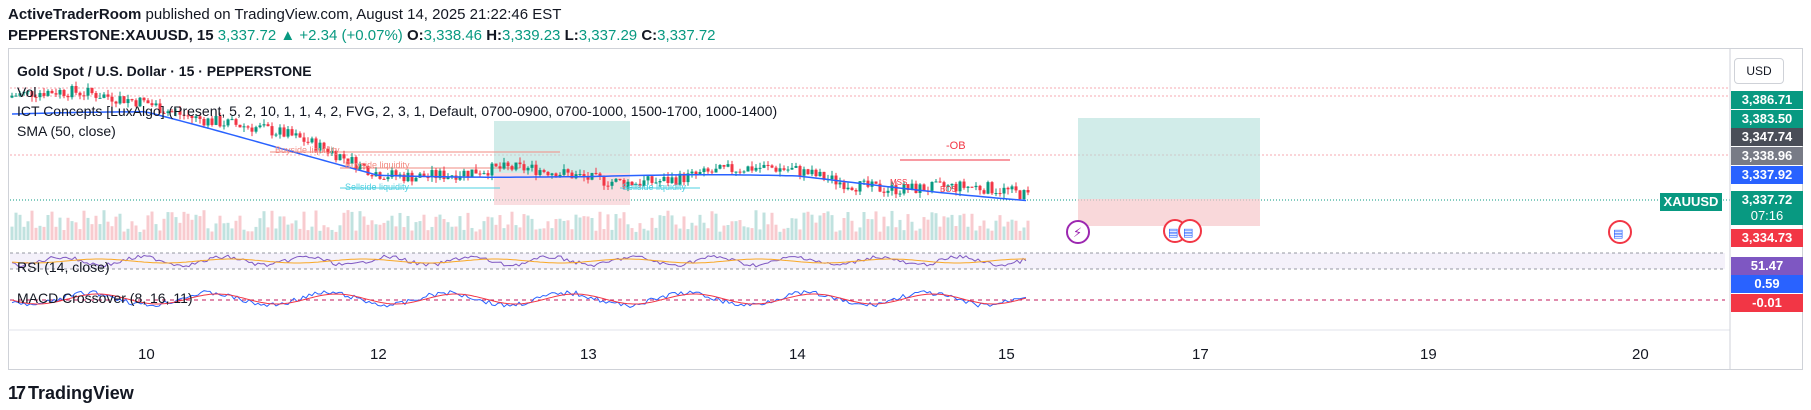  I want to click on buyside-label-2: Buyside liquidity, so click(377, 165).